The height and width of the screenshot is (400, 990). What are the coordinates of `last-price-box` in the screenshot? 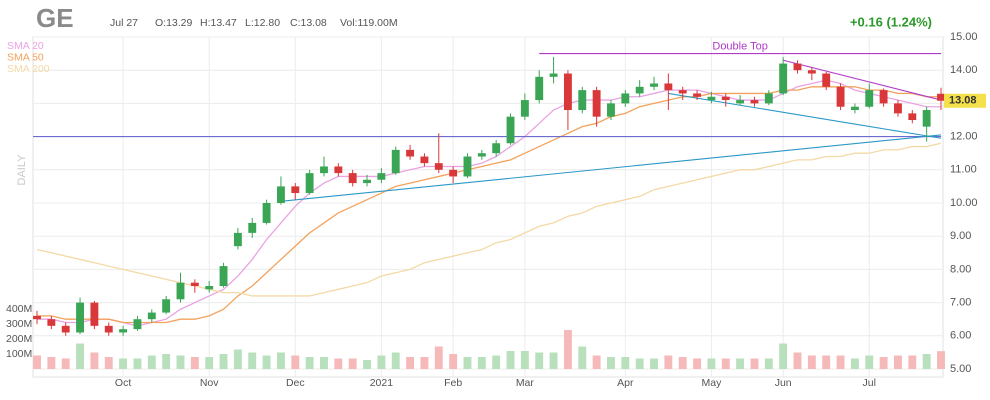 It's located at (965, 100).